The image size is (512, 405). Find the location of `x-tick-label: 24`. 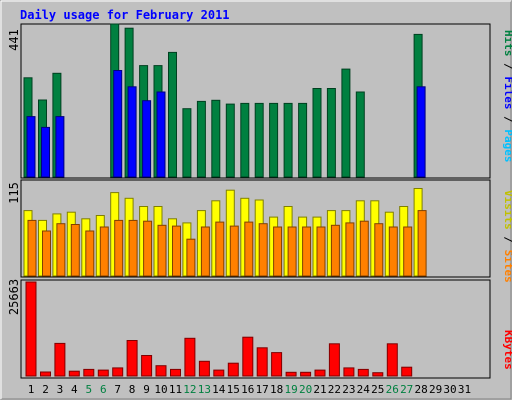

x-tick-label: 24 is located at coordinates (364, 389).